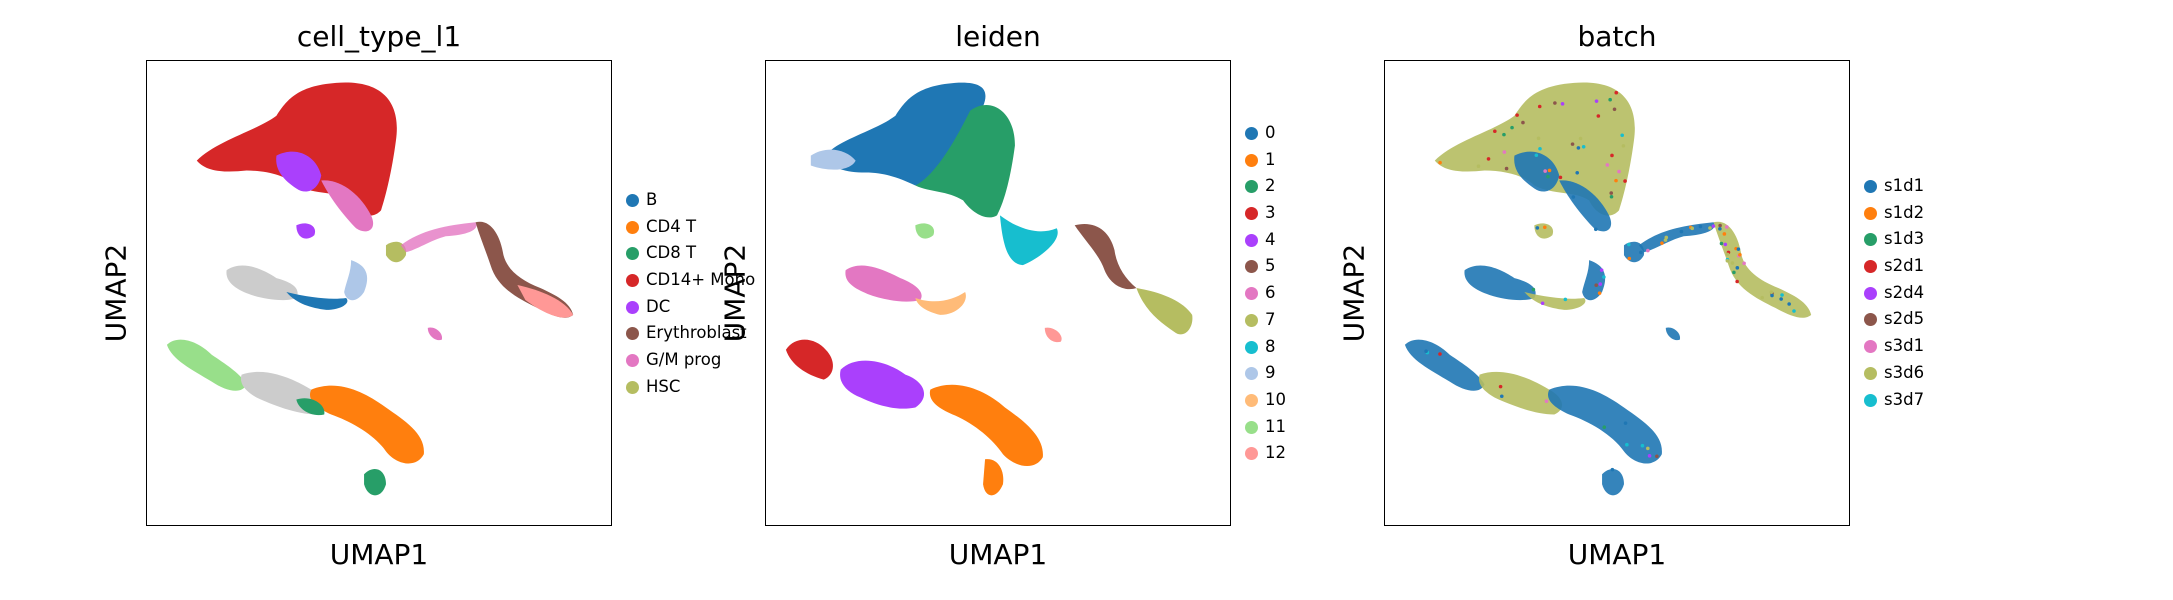 The image size is (2173, 600). What do you see at coordinates (356, 280) in the screenshot?
I see `cluster-b-pale` at bounding box center [356, 280].